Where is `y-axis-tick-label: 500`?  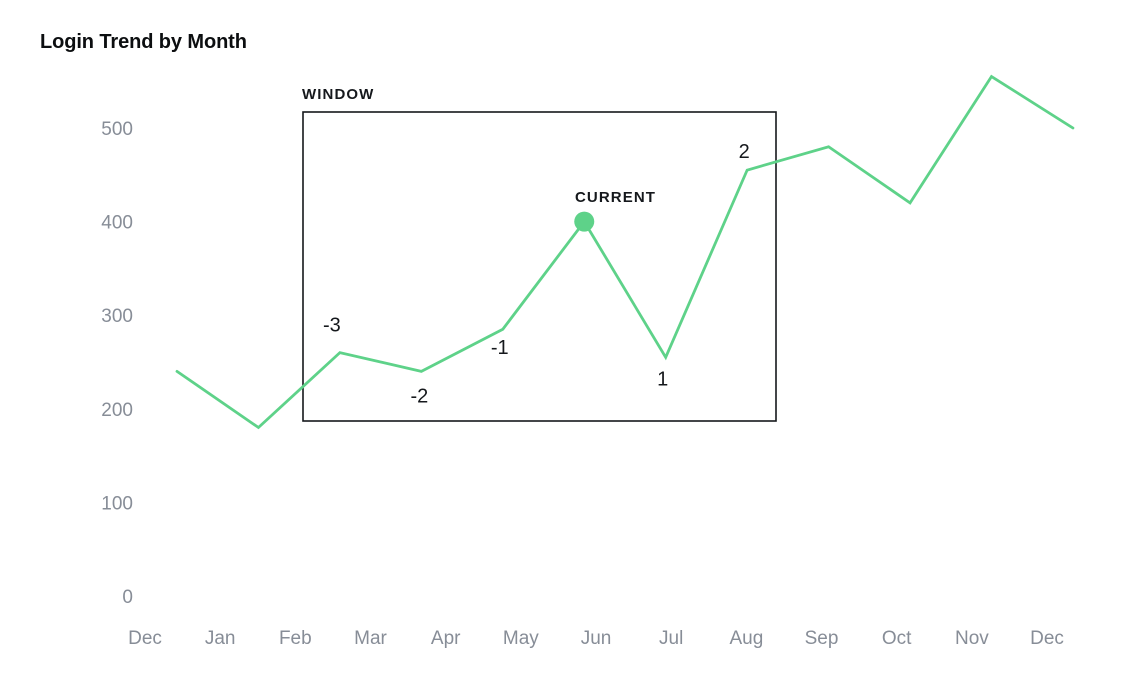
y-axis-tick-label: 500 is located at coordinates (117, 129).